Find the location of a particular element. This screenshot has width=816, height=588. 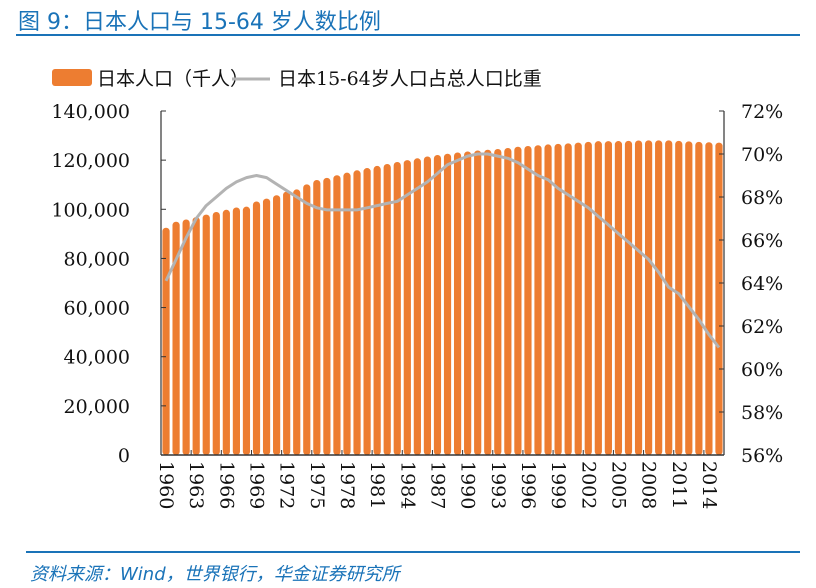

x-tick-label: 1987 is located at coordinates (437, 485).